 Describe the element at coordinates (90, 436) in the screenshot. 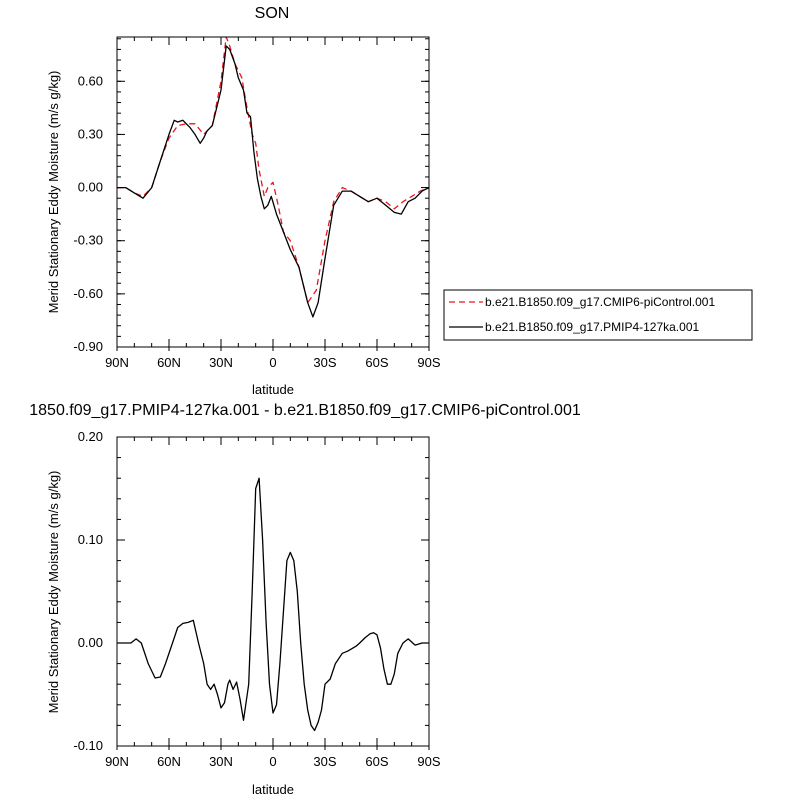

I see `y-tick-label: 0.20` at that location.